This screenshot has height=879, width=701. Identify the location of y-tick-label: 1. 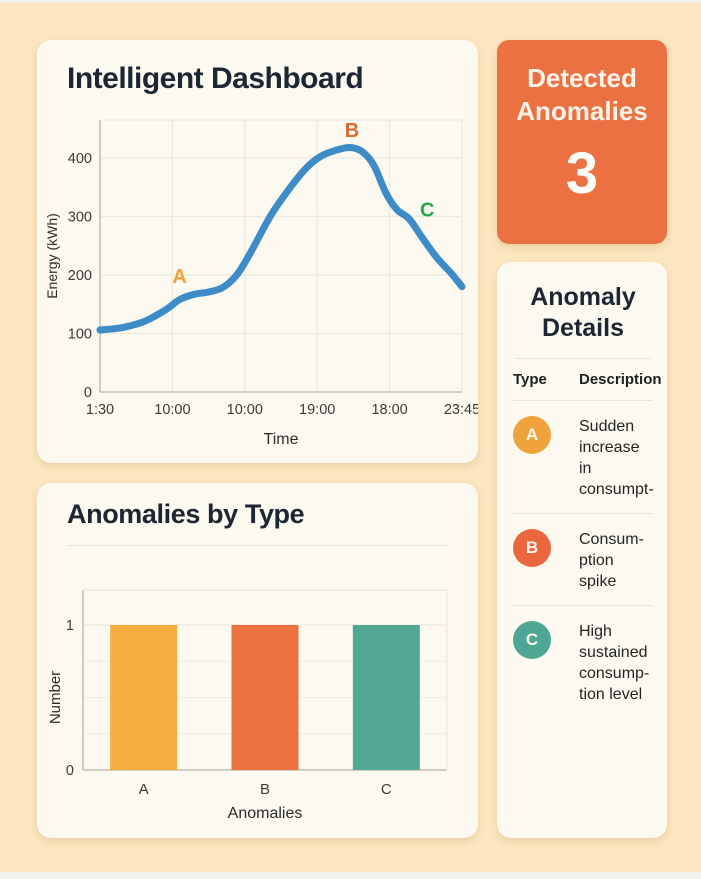
(70, 626).